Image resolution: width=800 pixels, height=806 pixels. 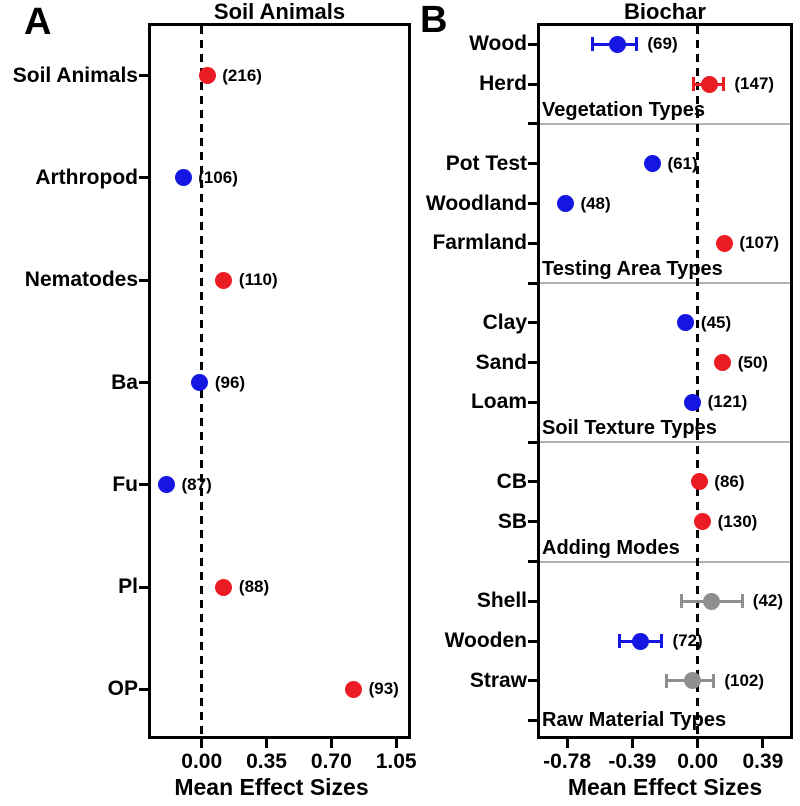 I want to click on sample-count-label: (110), so click(x=258, y=280).